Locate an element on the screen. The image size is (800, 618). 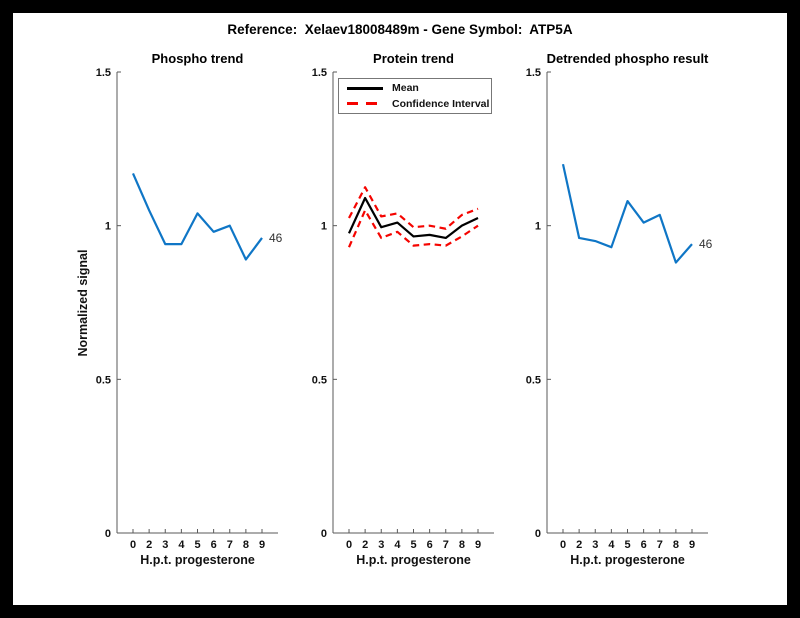
subplot-title-phospho-trend: Phospho trend is located at coordinates (197, 58).